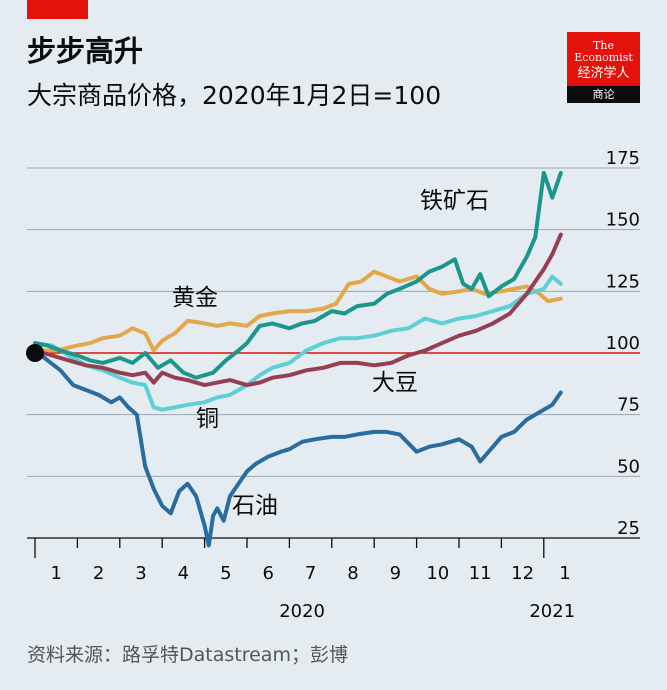 Image resolution: width=667 pixels, height=690 pixels. I want to click on source-note: 资料来源：路孚特Datastream；彭博, so click(187, 655).